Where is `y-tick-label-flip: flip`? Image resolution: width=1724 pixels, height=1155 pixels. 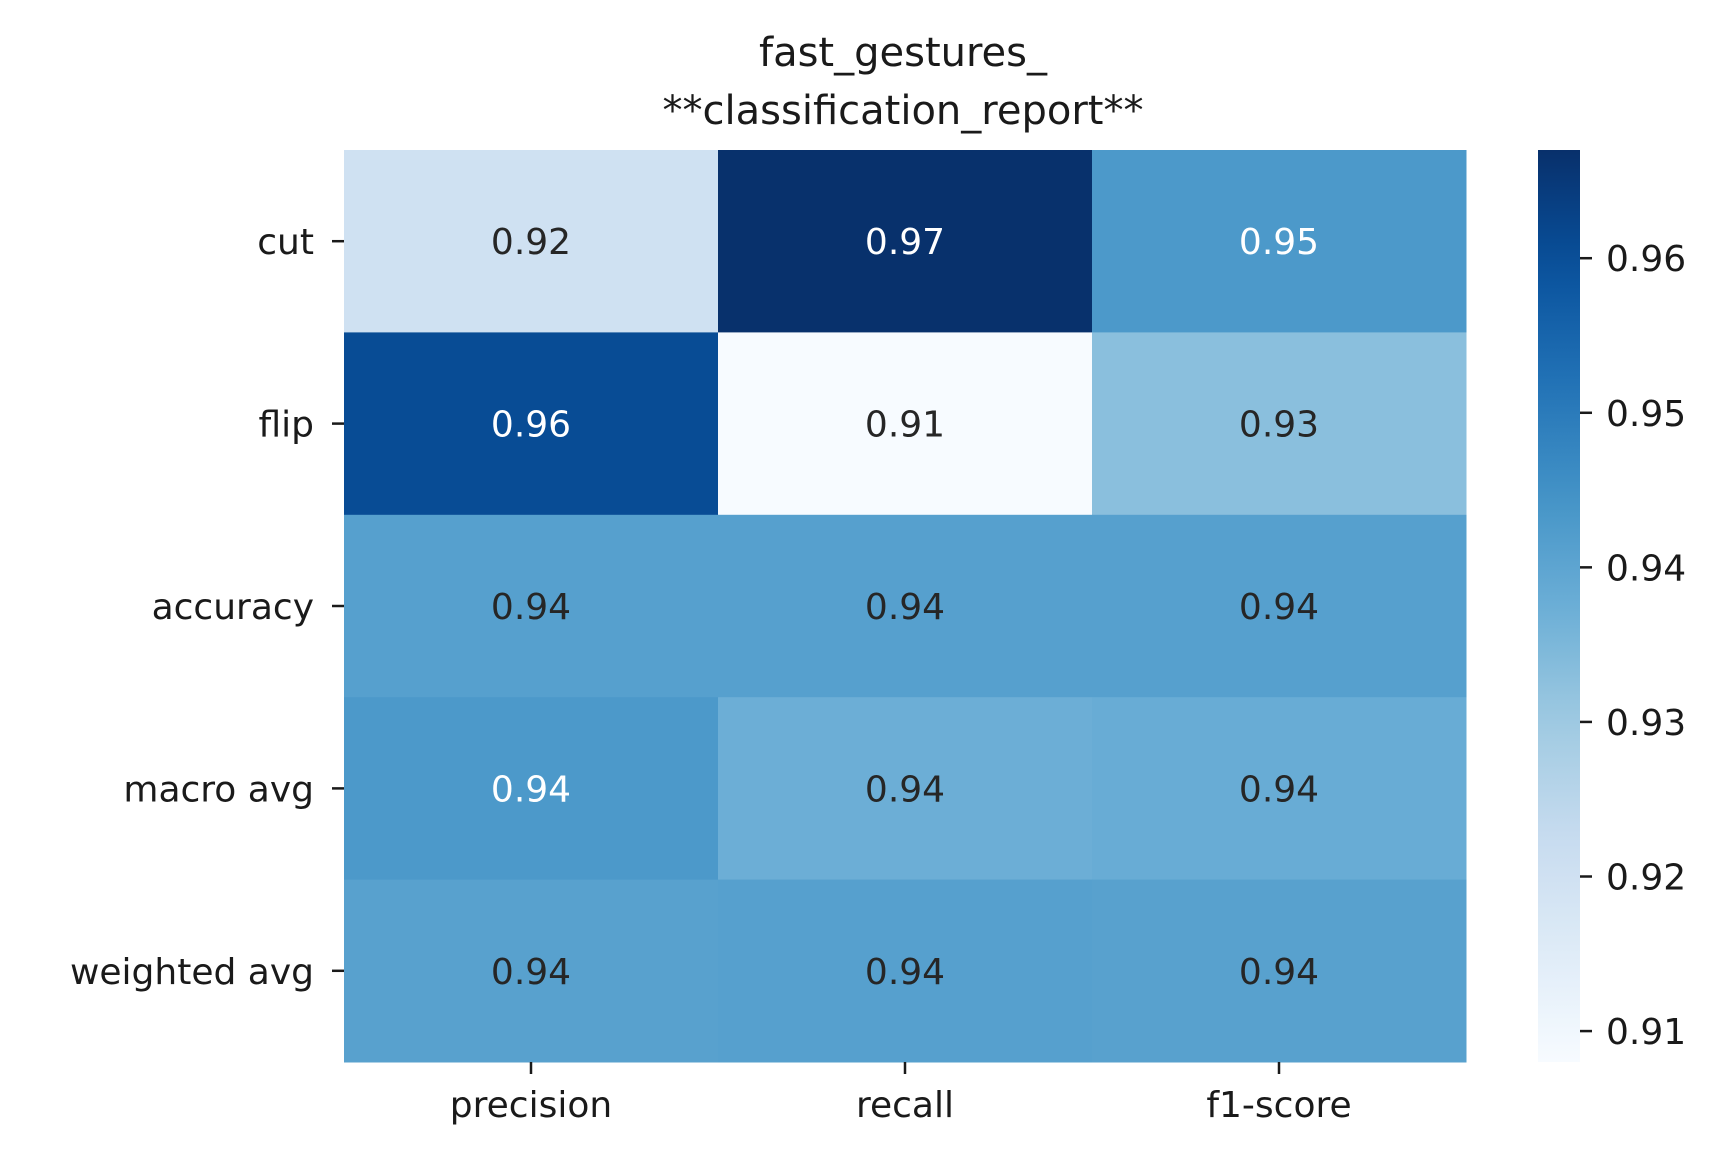 y-tick-label-flip: flip is located at coordinates (286, 425).